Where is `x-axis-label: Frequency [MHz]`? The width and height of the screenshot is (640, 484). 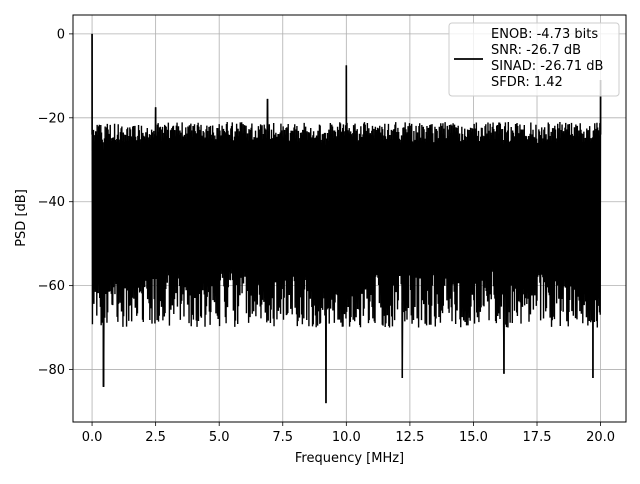 x-axis-label: Frequency [MHz] is located at coordinates (349, 458).